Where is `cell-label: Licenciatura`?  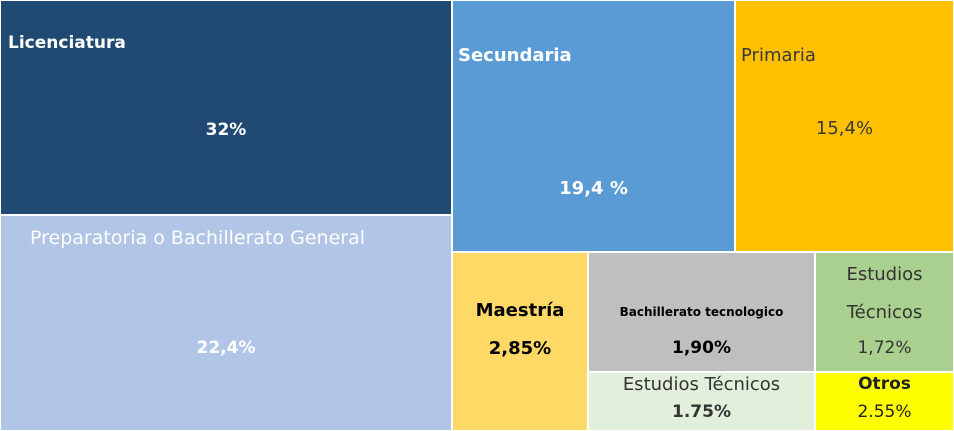
cell-label: Licenciatura is located at coordinates (67, 43).